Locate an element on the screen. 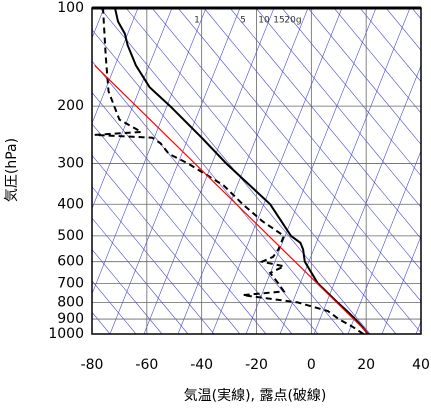 Image resolution: width=431 pixels, height=408 pixels. y-tick-label: 600 is located at coordinates (70, 262).